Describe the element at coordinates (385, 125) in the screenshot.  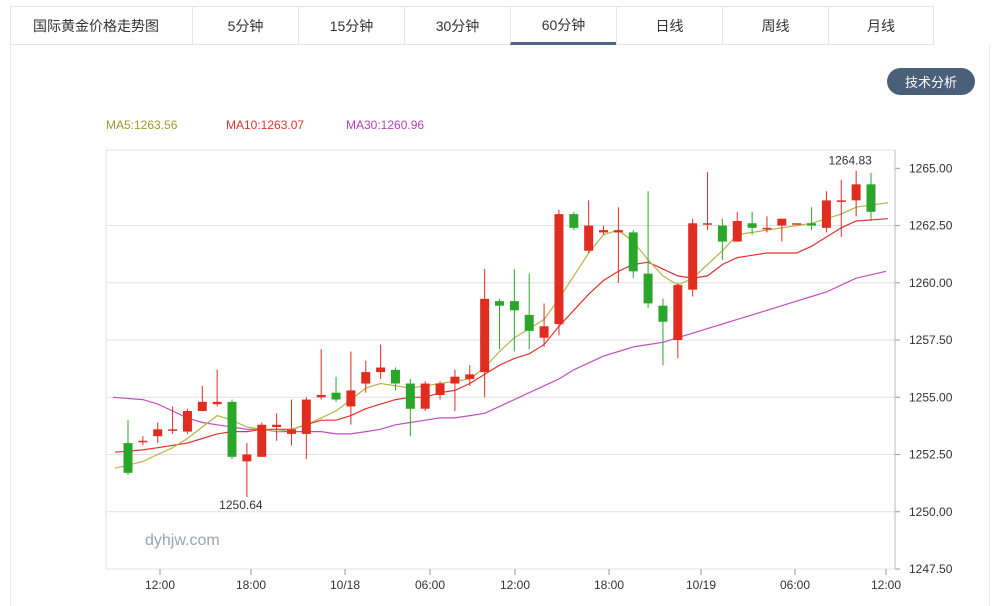
I see `ma30-label: MA30:1260.96` at that location.